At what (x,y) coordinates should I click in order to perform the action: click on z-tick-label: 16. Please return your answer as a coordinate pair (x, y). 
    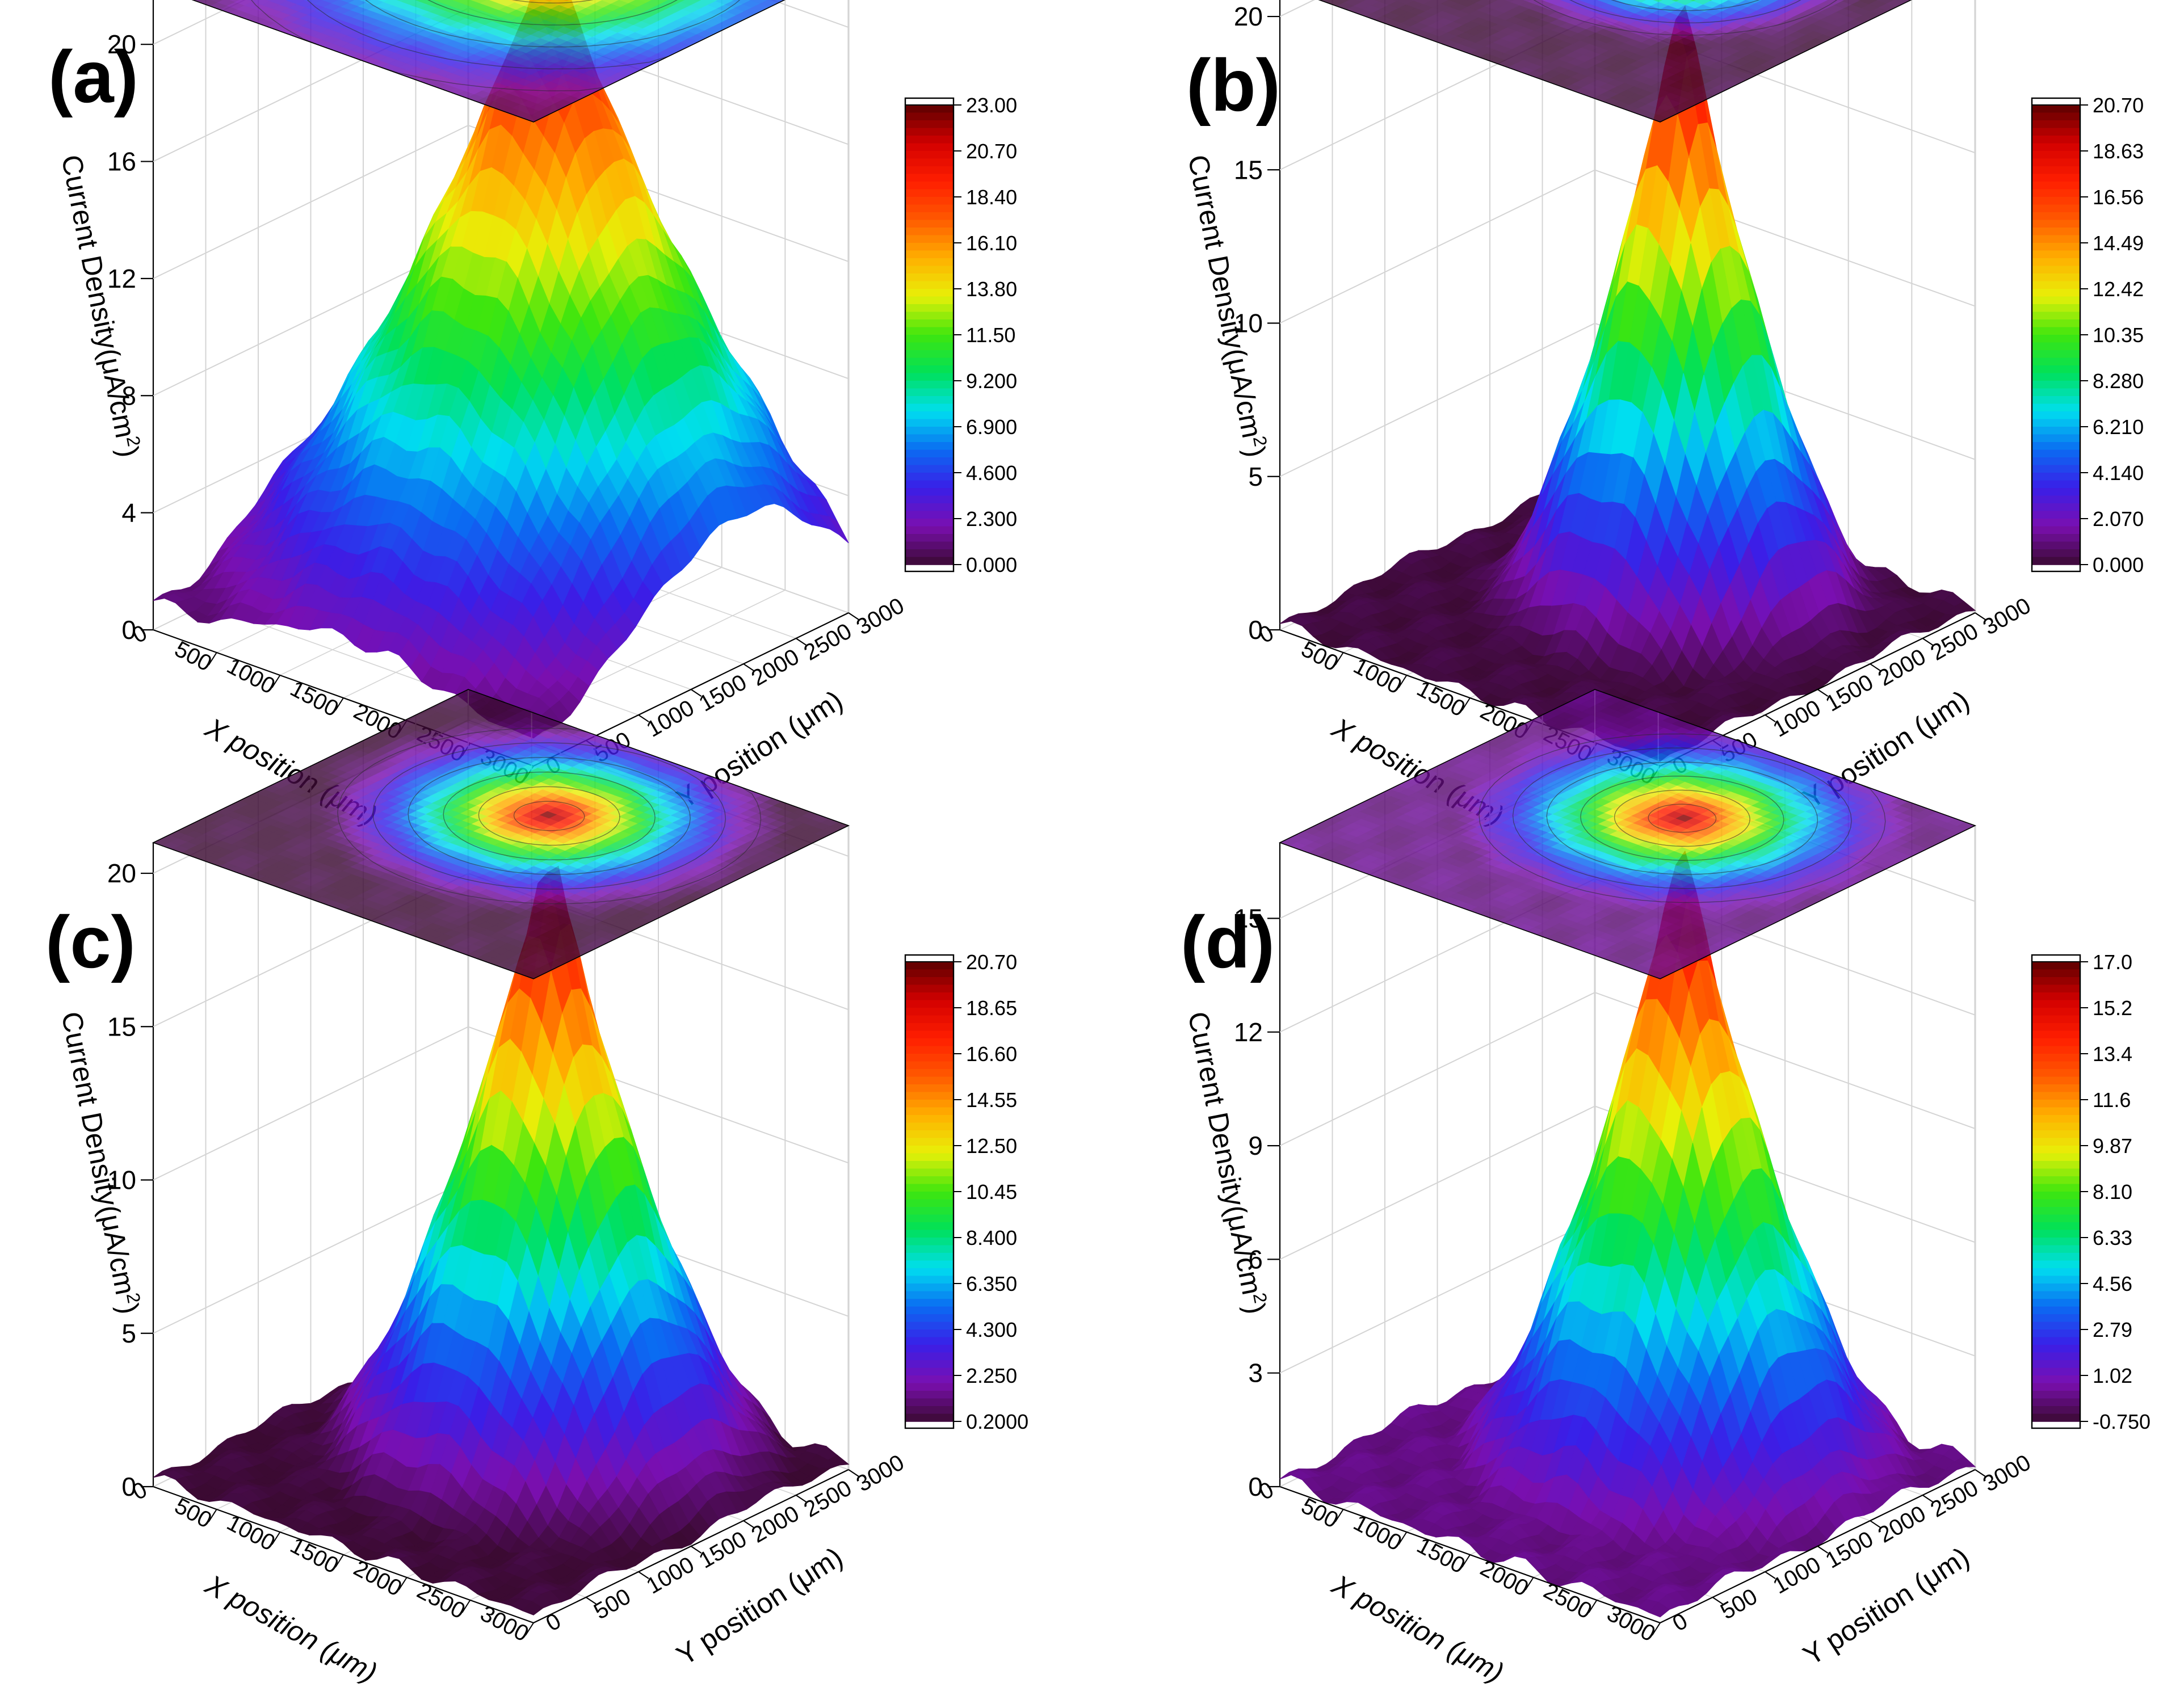
    Looking at the image, I should click on (121, 161).